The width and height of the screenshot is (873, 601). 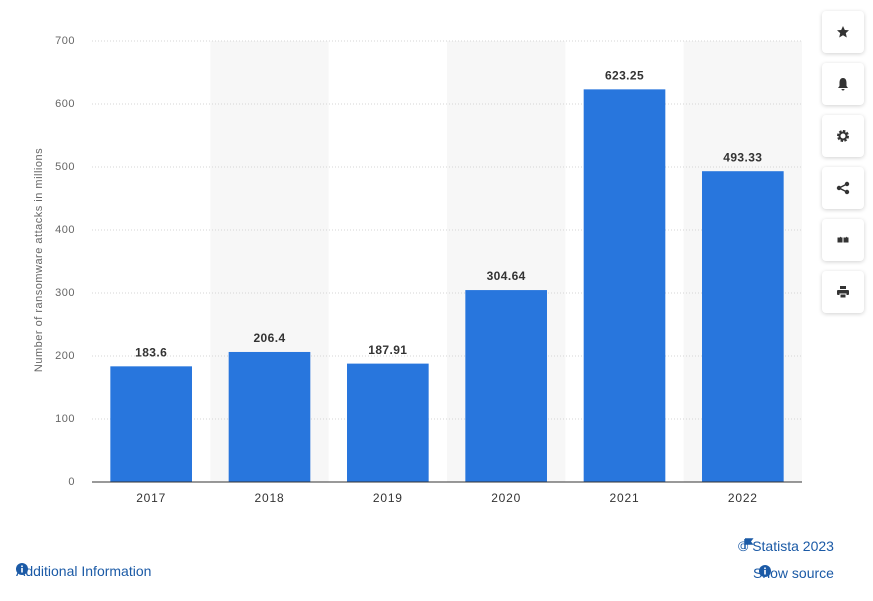 I want to click on y-tick-label: 0, so click(x=71, y=482).